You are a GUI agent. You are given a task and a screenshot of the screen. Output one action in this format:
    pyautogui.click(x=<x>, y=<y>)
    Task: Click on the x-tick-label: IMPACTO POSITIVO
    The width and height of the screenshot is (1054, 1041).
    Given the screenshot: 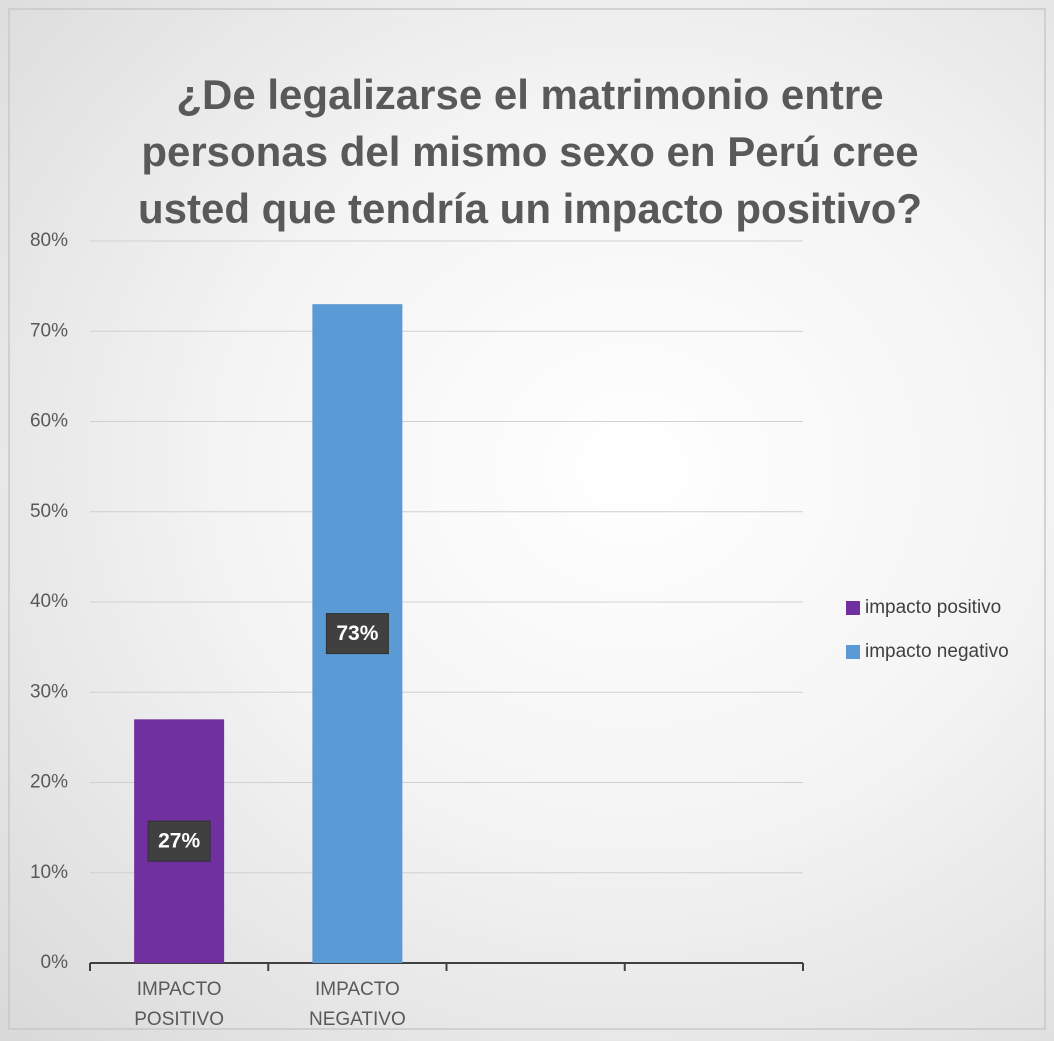 What is the action you would take?
    pyautogui.click(x=179, y=1004)
    